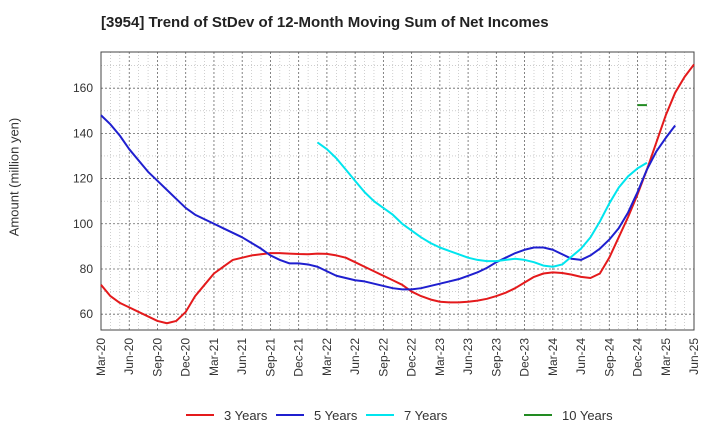 The width and height of the screenshot is (720, 440). I want to click on x-tick-label: Sep-23, so click(496, 357).